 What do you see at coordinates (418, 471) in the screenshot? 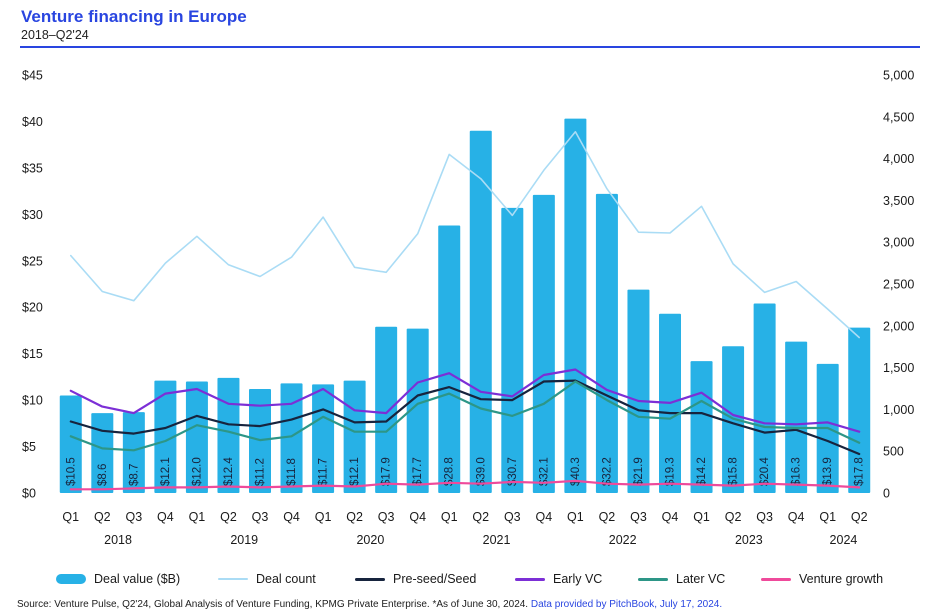
I see `bar-value-label: $17.7` at bounding box center [418, 471].